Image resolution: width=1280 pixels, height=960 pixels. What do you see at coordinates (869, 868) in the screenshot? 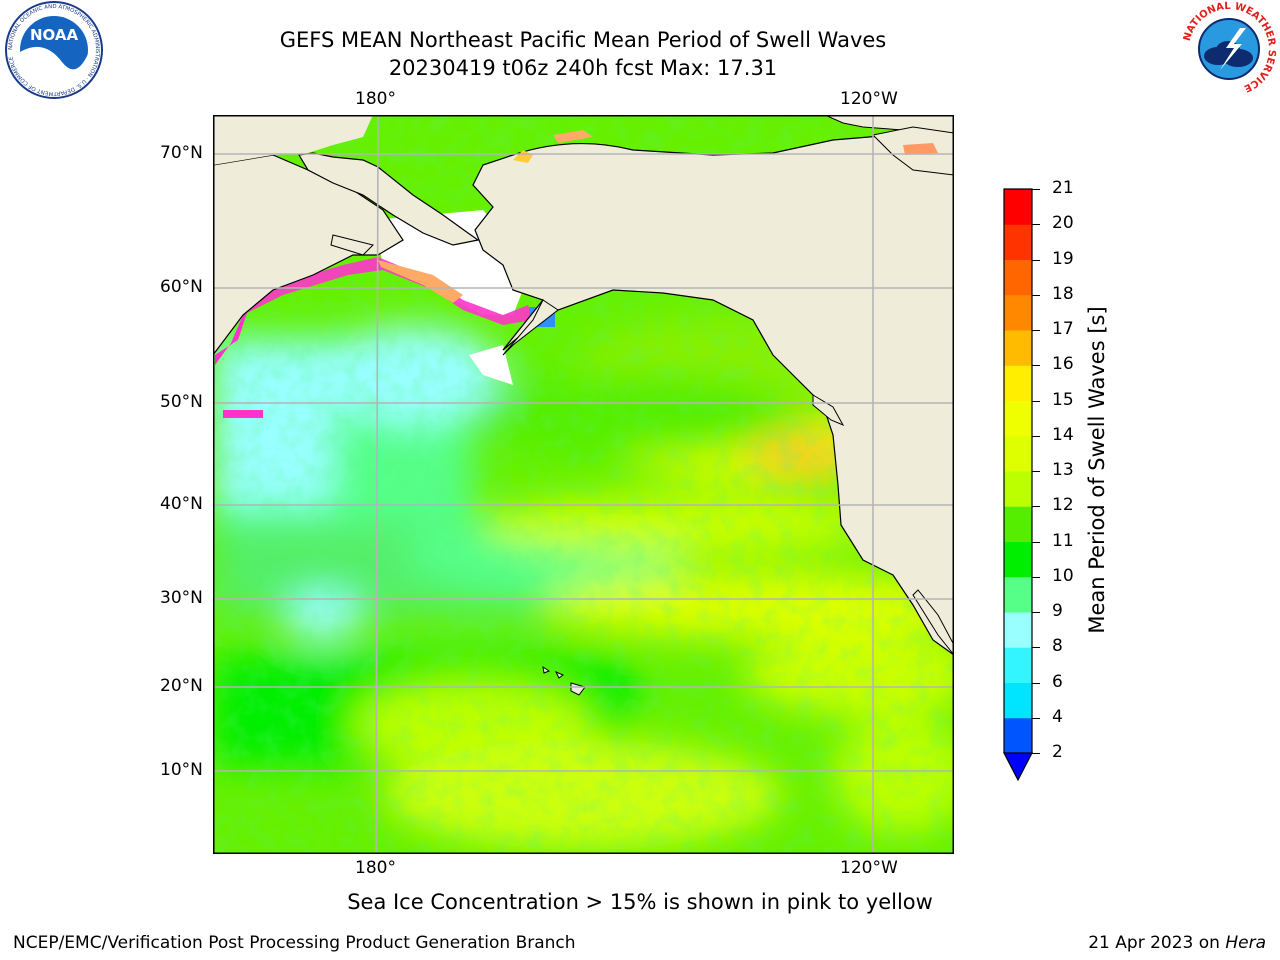
I see `lon-tick-bottom-120w: 120°W` at bounding box center [869, 868].